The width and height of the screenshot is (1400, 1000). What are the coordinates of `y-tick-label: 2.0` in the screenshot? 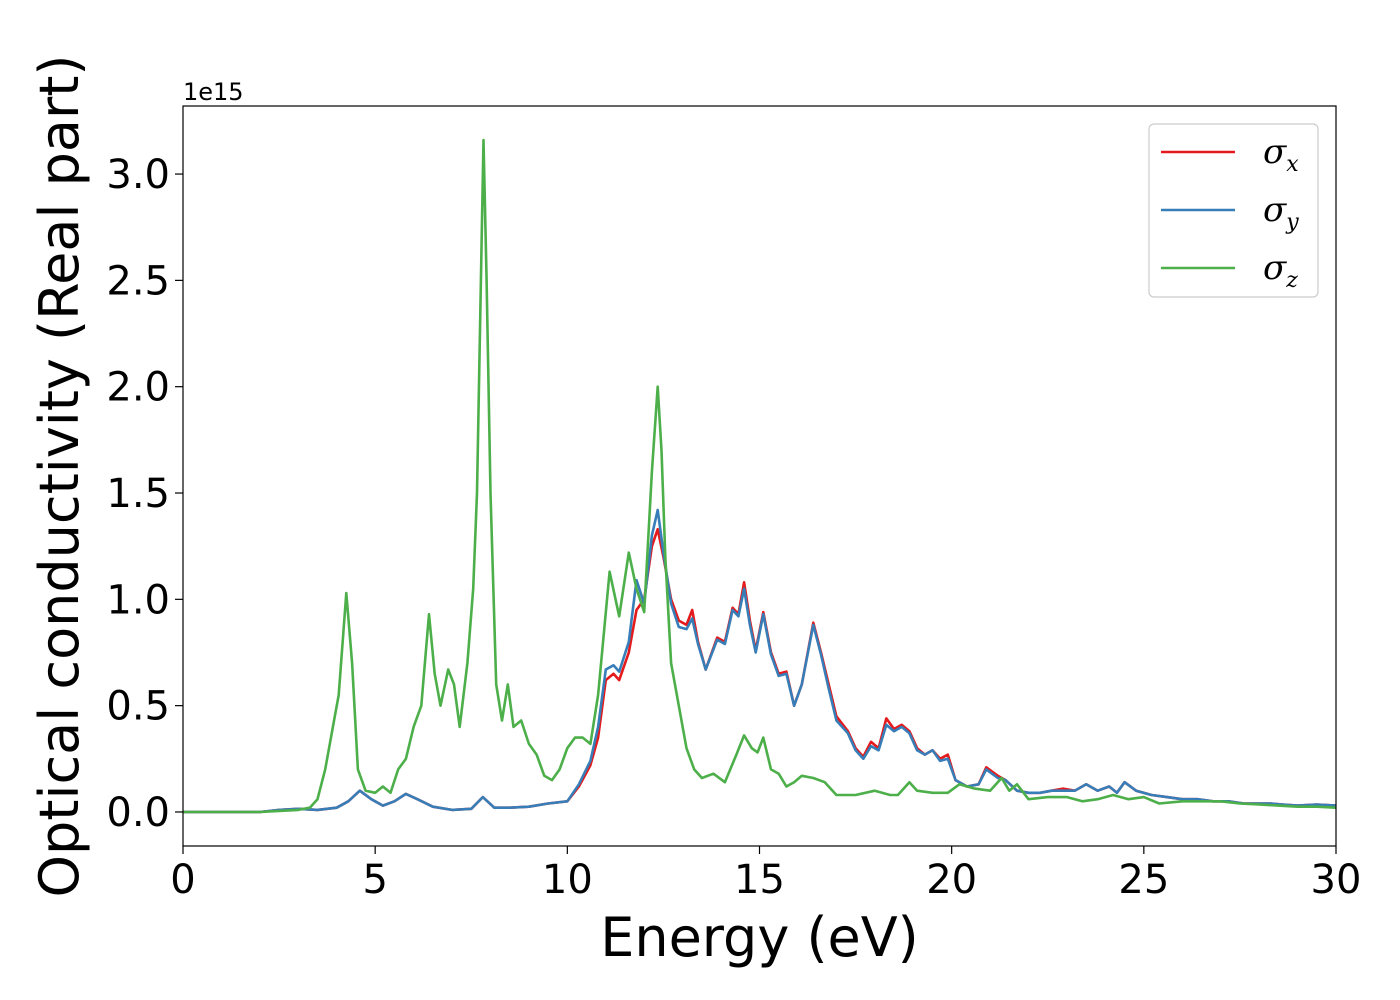 It's located at (138, 388).